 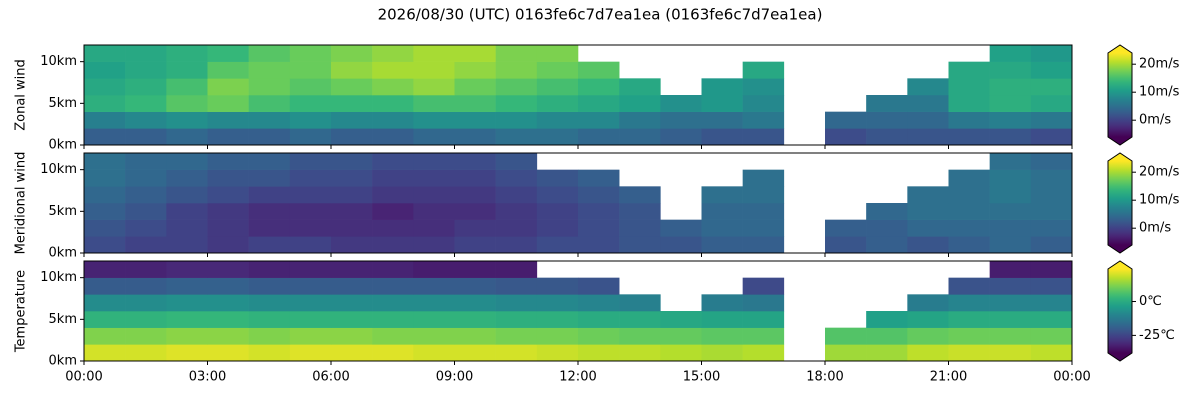 What do you see at coordinates (1155, 120) in the screenshot?
I see `colorbar-tick-label: 0m/s` at bounding box center [1155, 120].